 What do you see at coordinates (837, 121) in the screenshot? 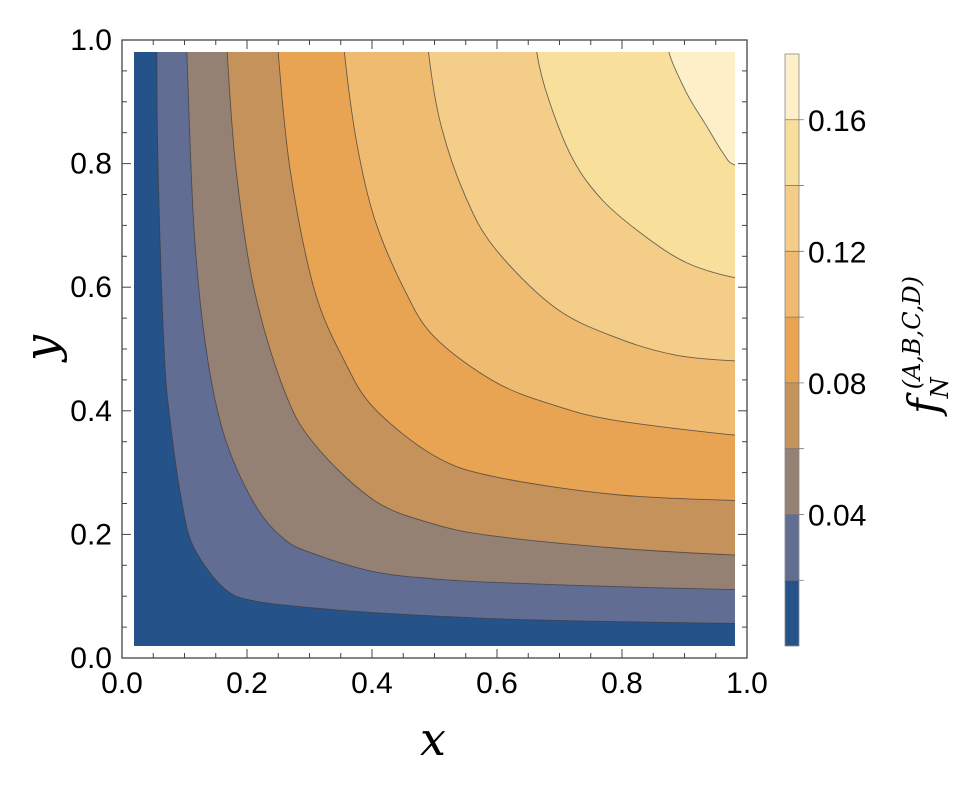
I see `colorbar-tick-label: 0.16` at bounding box center [837, 121].